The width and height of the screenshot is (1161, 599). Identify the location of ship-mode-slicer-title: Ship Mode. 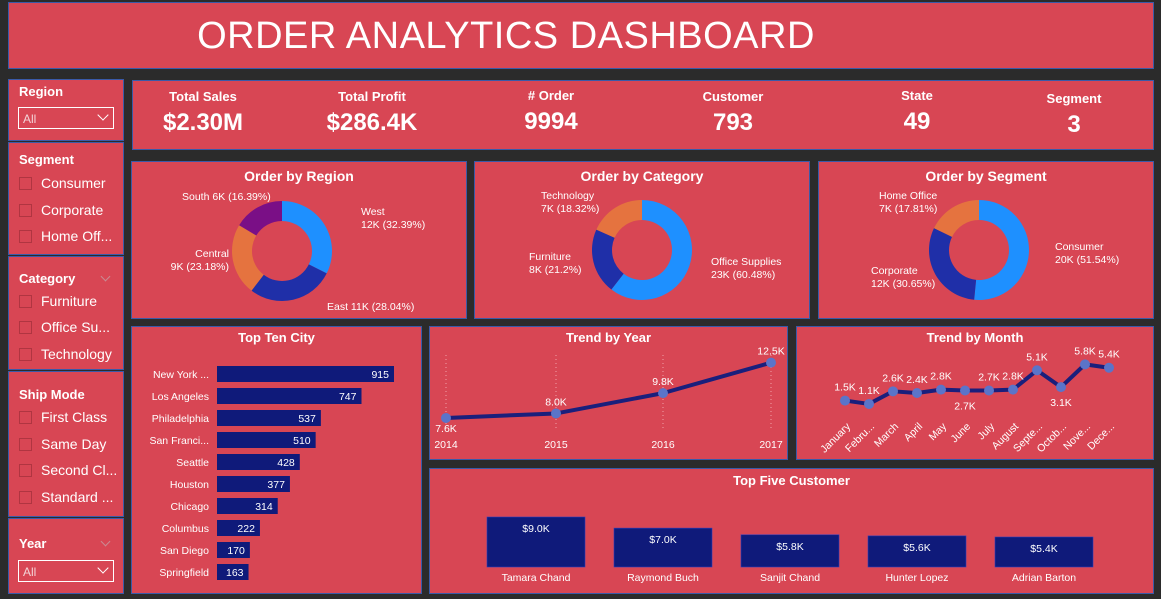
(52, 394).